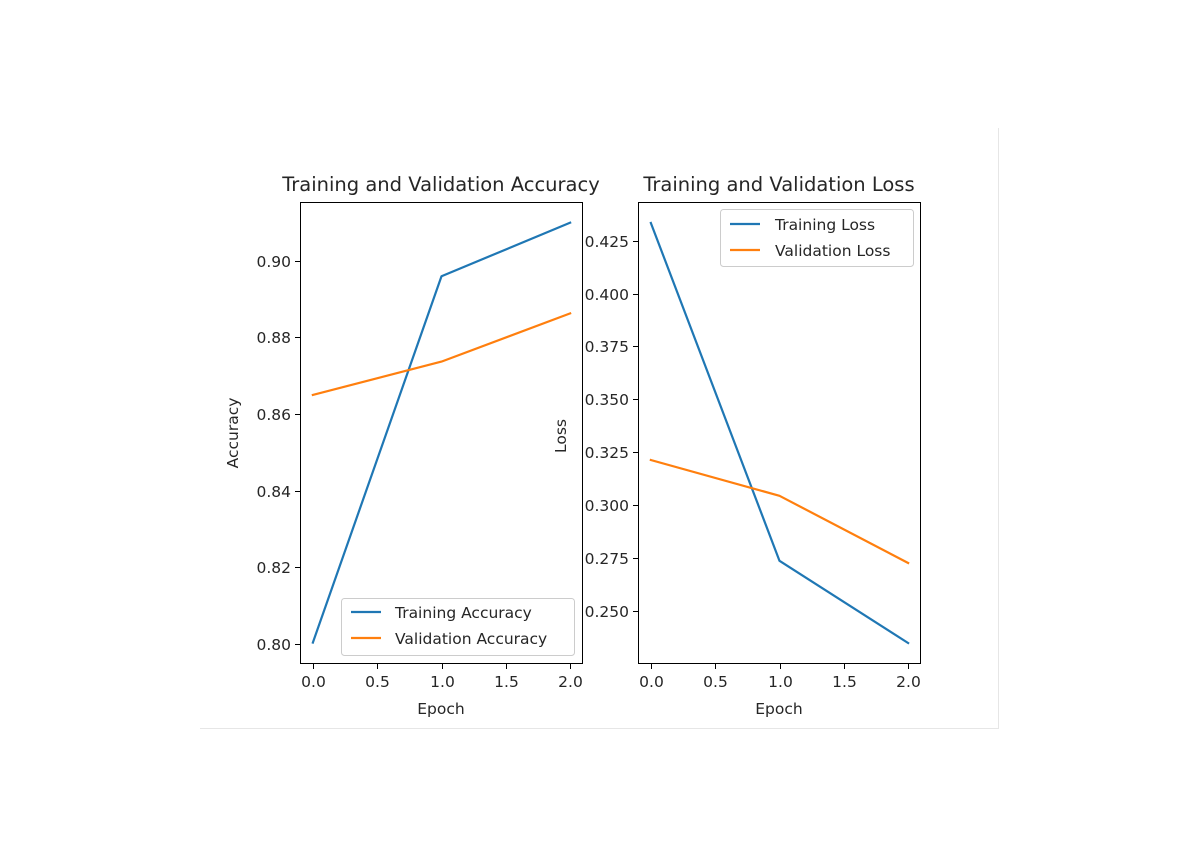  I want to click on y-tick-label: 0.80, so click(273, 645).